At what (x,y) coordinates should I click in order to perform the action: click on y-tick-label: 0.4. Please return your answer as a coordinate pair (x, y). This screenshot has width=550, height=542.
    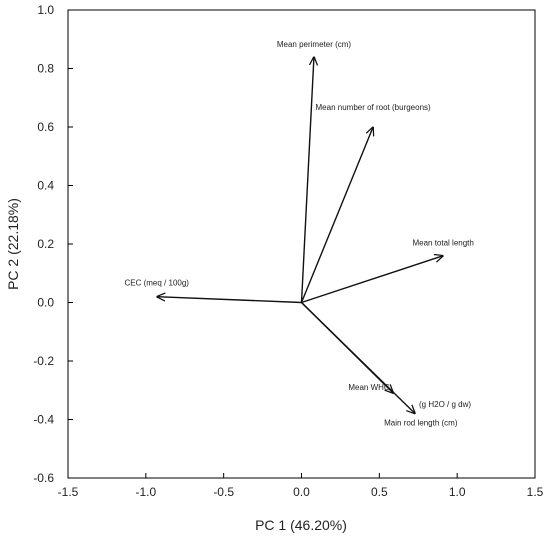
    Looking at the image, I should click on (45, 186).